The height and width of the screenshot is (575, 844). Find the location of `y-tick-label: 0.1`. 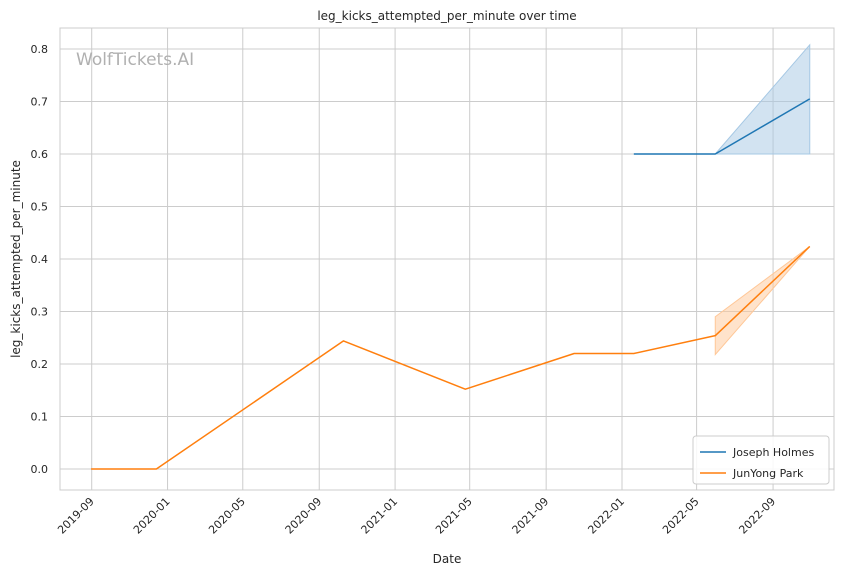

y-tick-label: 0.1 is located at coordinates (40, 417).